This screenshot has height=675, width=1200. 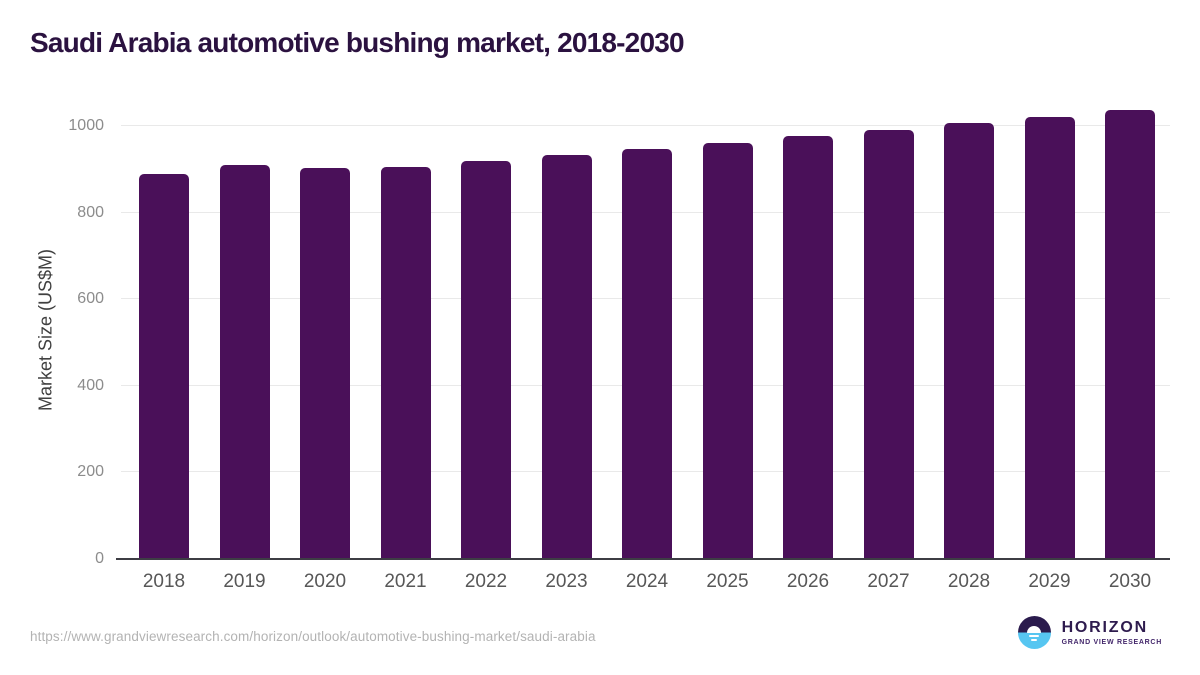 I want to click on bar-column-2029: 2029, so click(x=1049, y=346).